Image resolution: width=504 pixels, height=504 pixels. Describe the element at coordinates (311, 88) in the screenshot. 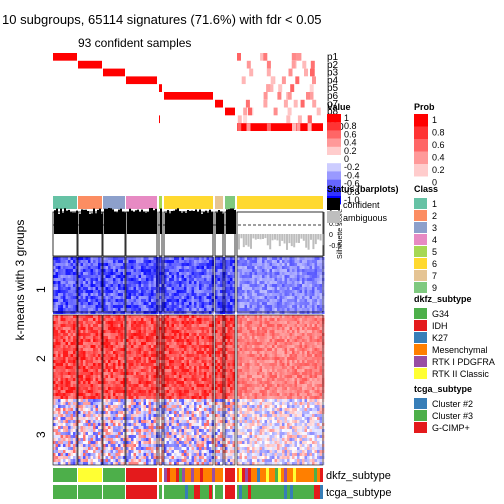

I see `prob-cell` at that location.